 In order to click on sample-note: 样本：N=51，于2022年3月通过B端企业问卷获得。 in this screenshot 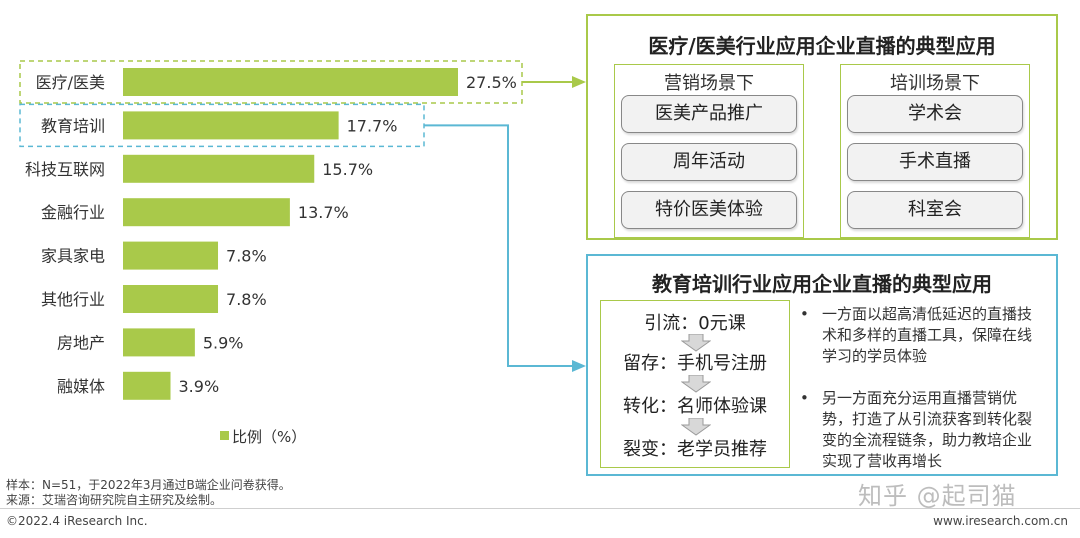, I will do `click(148, 485)`.